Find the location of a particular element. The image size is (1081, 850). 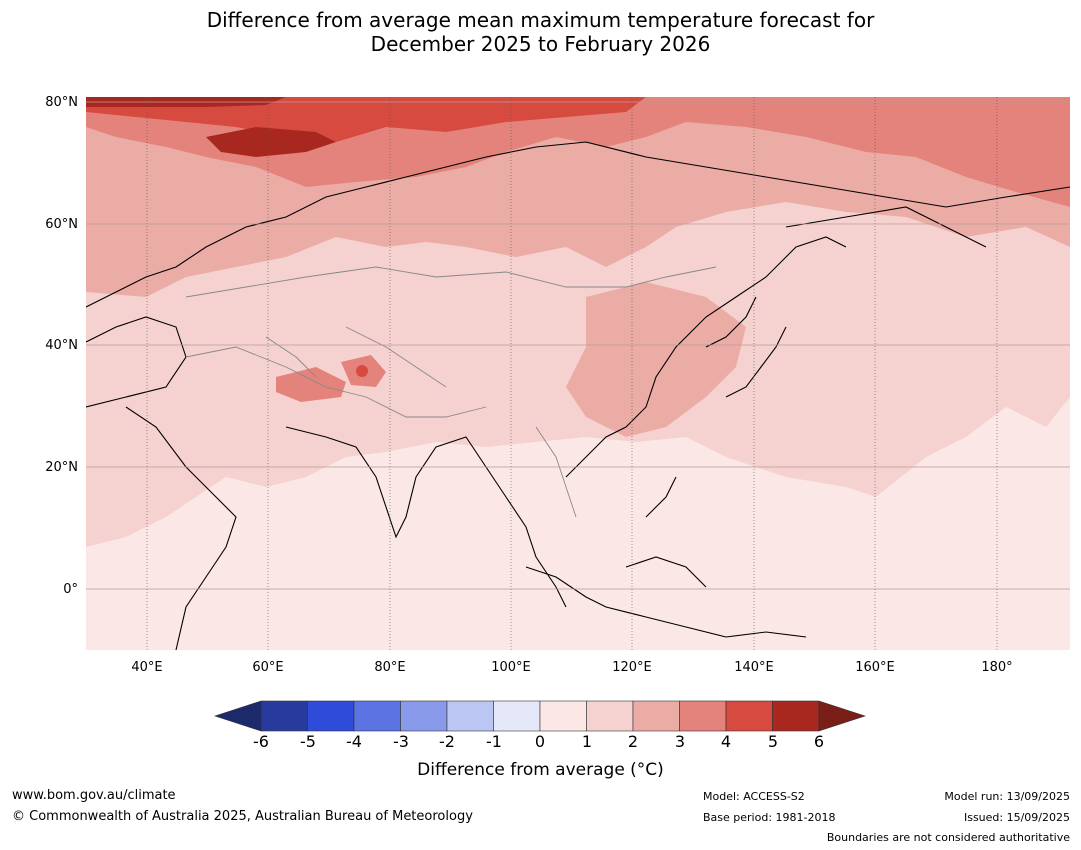

lat-label-60n: 60°N is located at coordinates (61, 224).